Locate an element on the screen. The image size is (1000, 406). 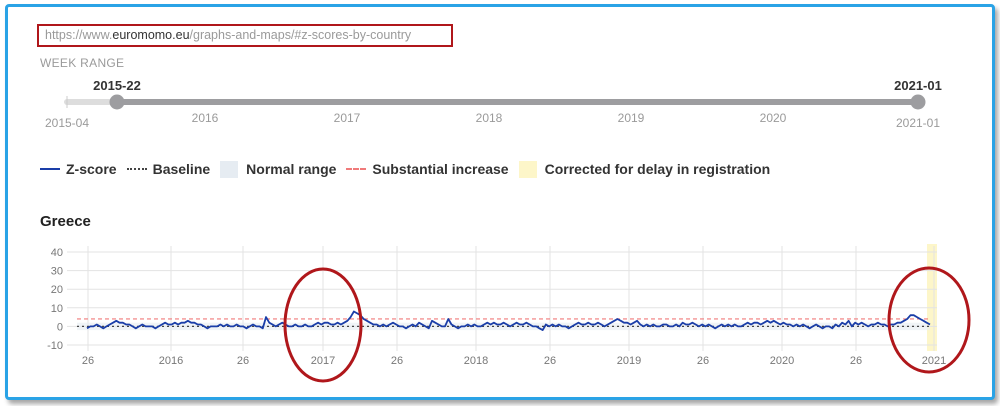
highlight-circle-2021 is located at coordinates (929, 320).